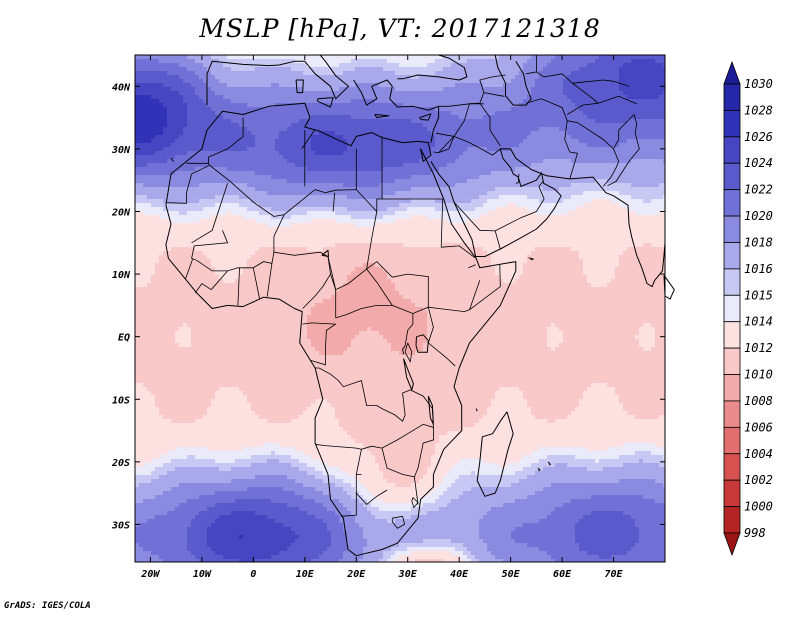  I want to click on y-tick-label: 30N, so click(121, 150).